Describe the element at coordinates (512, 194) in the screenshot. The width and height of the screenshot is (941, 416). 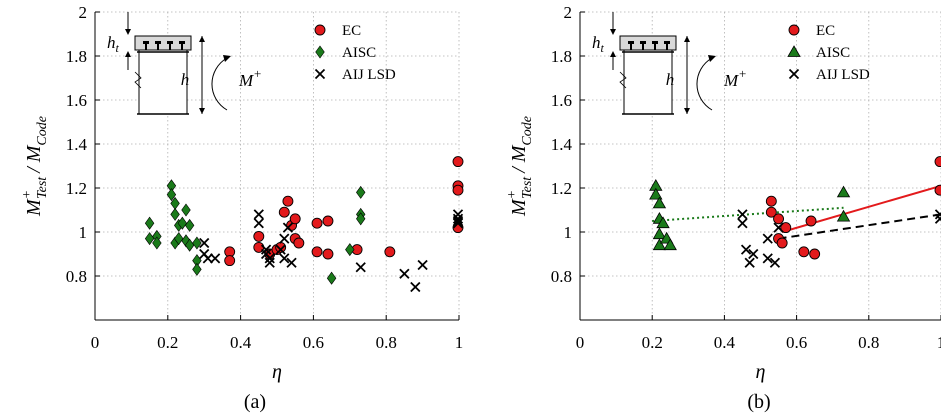
I see `y-axis-label-ylabel-sup: +` at that location.